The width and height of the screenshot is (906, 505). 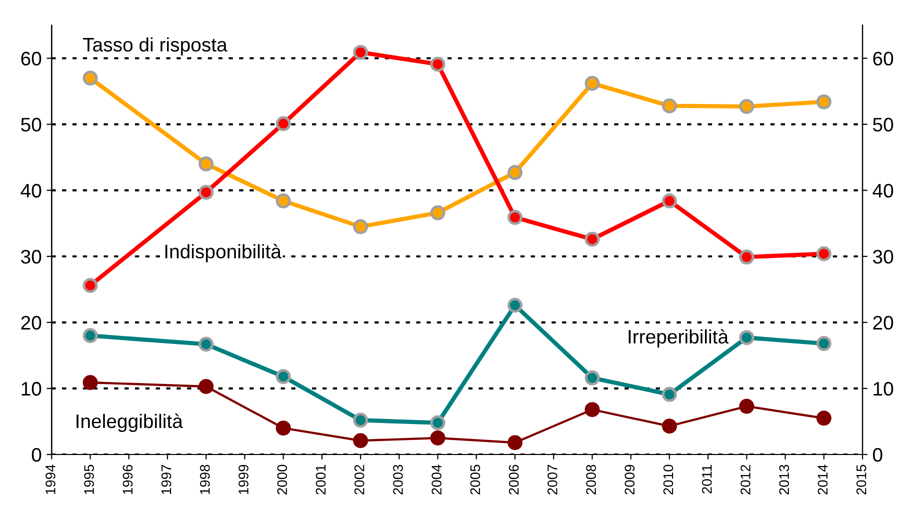 What do you see at coordinates (884, 389) in the screenshot?
I see `y2-tick-label: 10` at bounding box center [884, 389].